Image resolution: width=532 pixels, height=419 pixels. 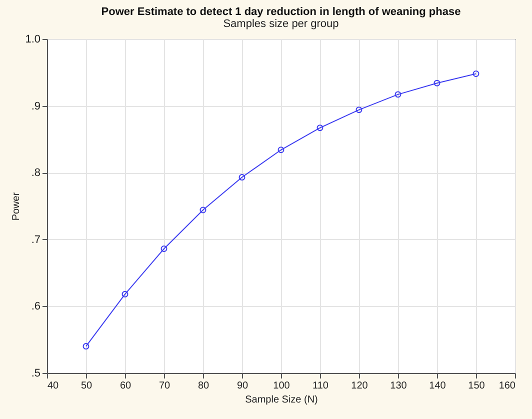 I want to click on x-tick-label: 60, so click(x=126, y=386).